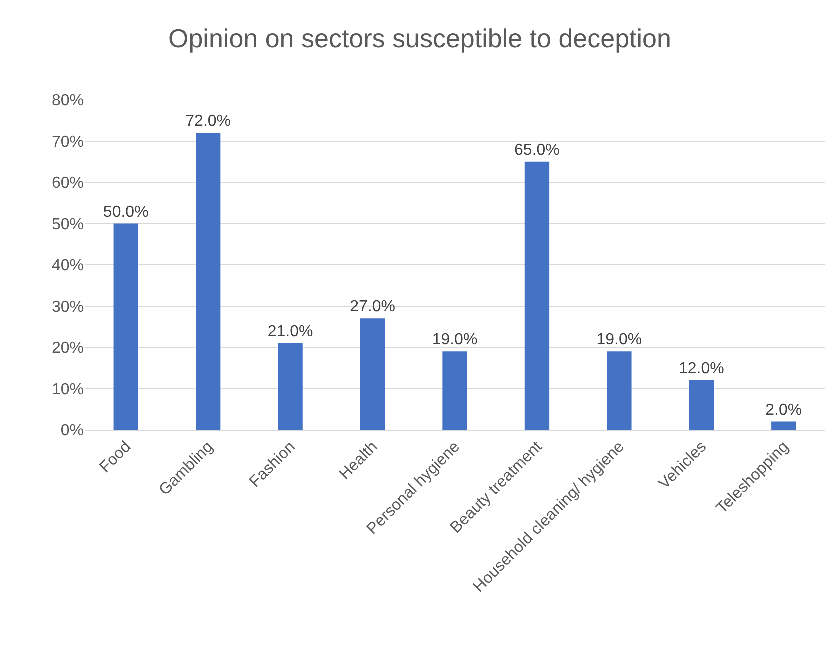  I want to click on y-tick-label: 20%, so click(68, 349).